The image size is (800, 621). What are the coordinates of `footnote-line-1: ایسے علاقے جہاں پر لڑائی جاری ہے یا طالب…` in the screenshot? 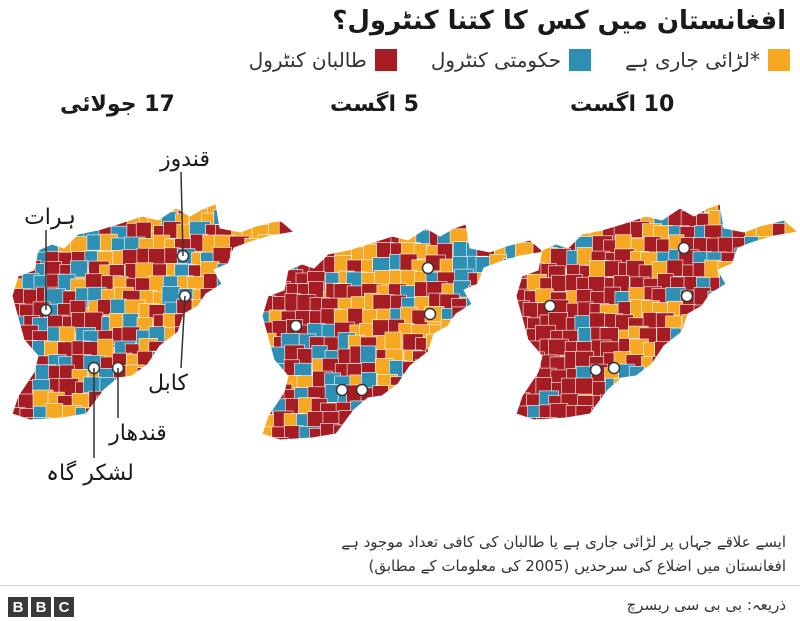 It's located at (563, 542).